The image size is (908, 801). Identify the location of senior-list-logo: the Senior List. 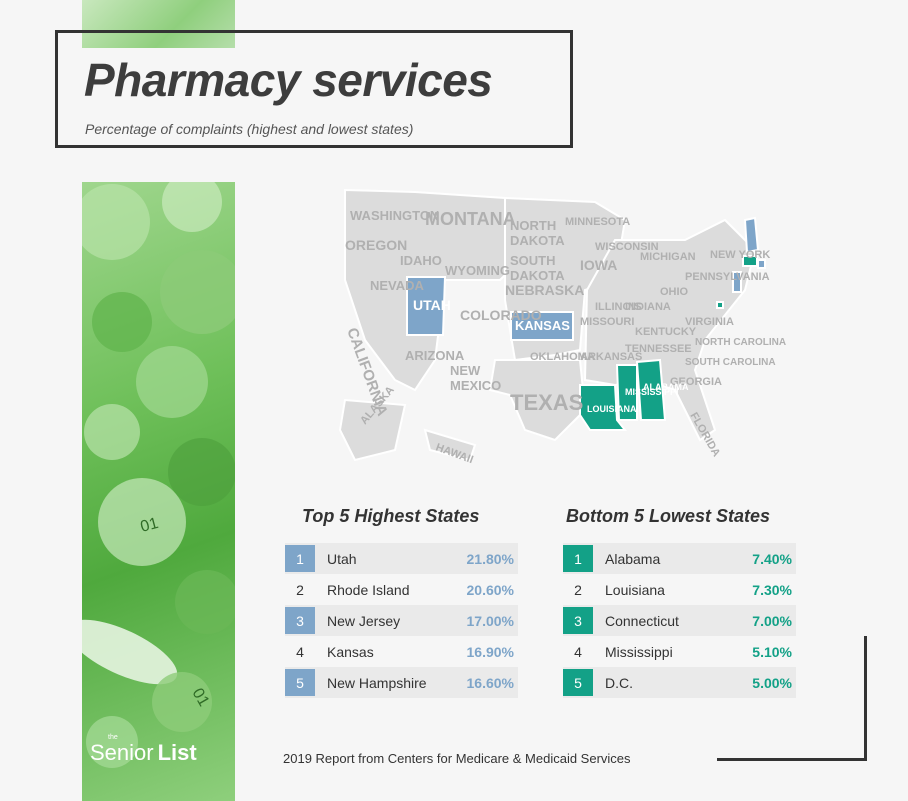
(143, 750).